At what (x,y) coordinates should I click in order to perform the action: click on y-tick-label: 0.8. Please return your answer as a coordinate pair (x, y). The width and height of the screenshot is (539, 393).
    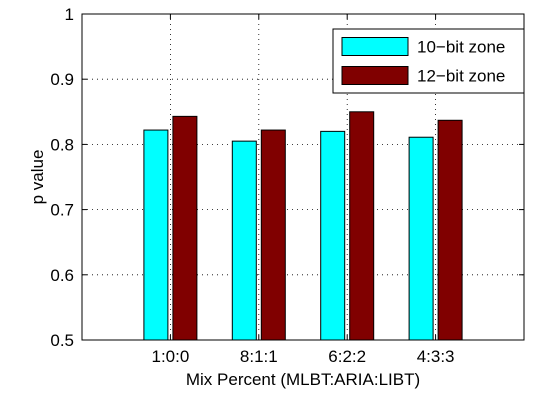
    Looking at the image, I should click on (62, 144).